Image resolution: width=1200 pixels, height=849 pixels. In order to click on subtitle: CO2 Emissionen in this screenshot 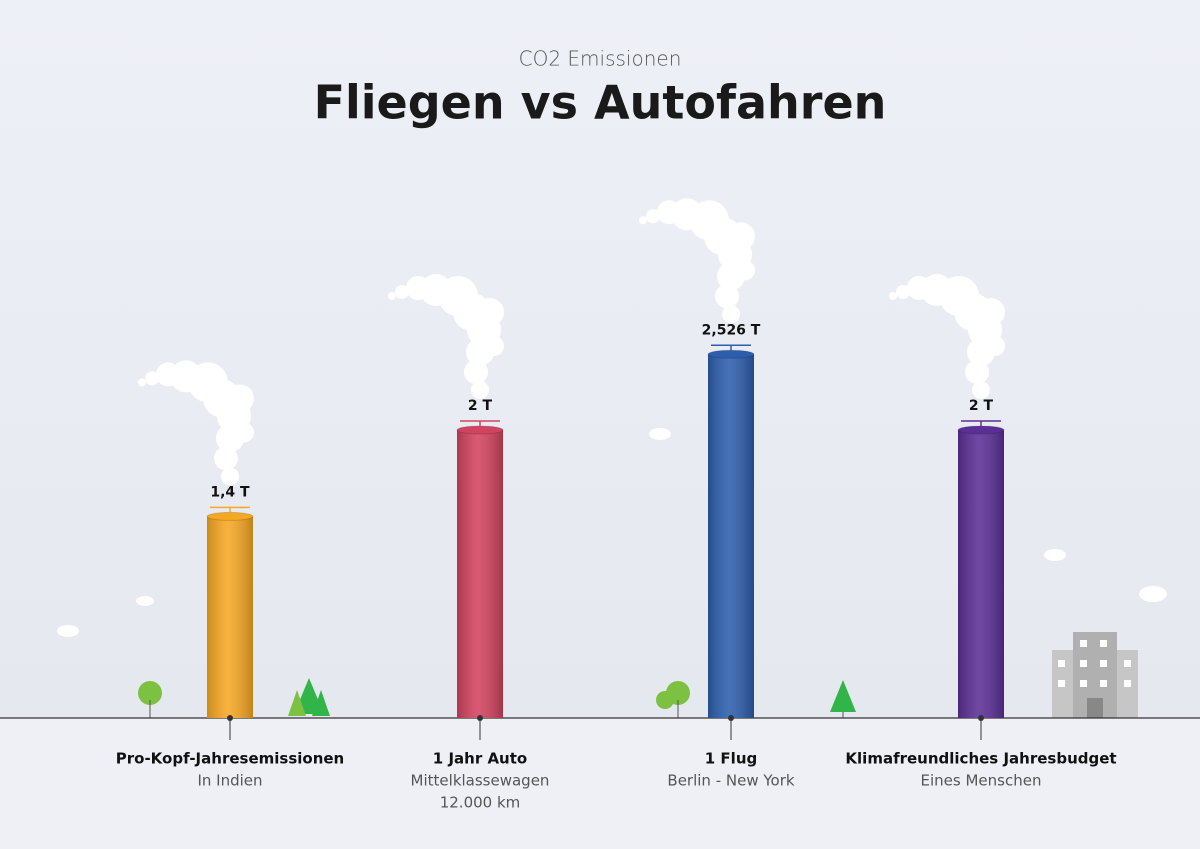, I will do `click(600, 59)`.